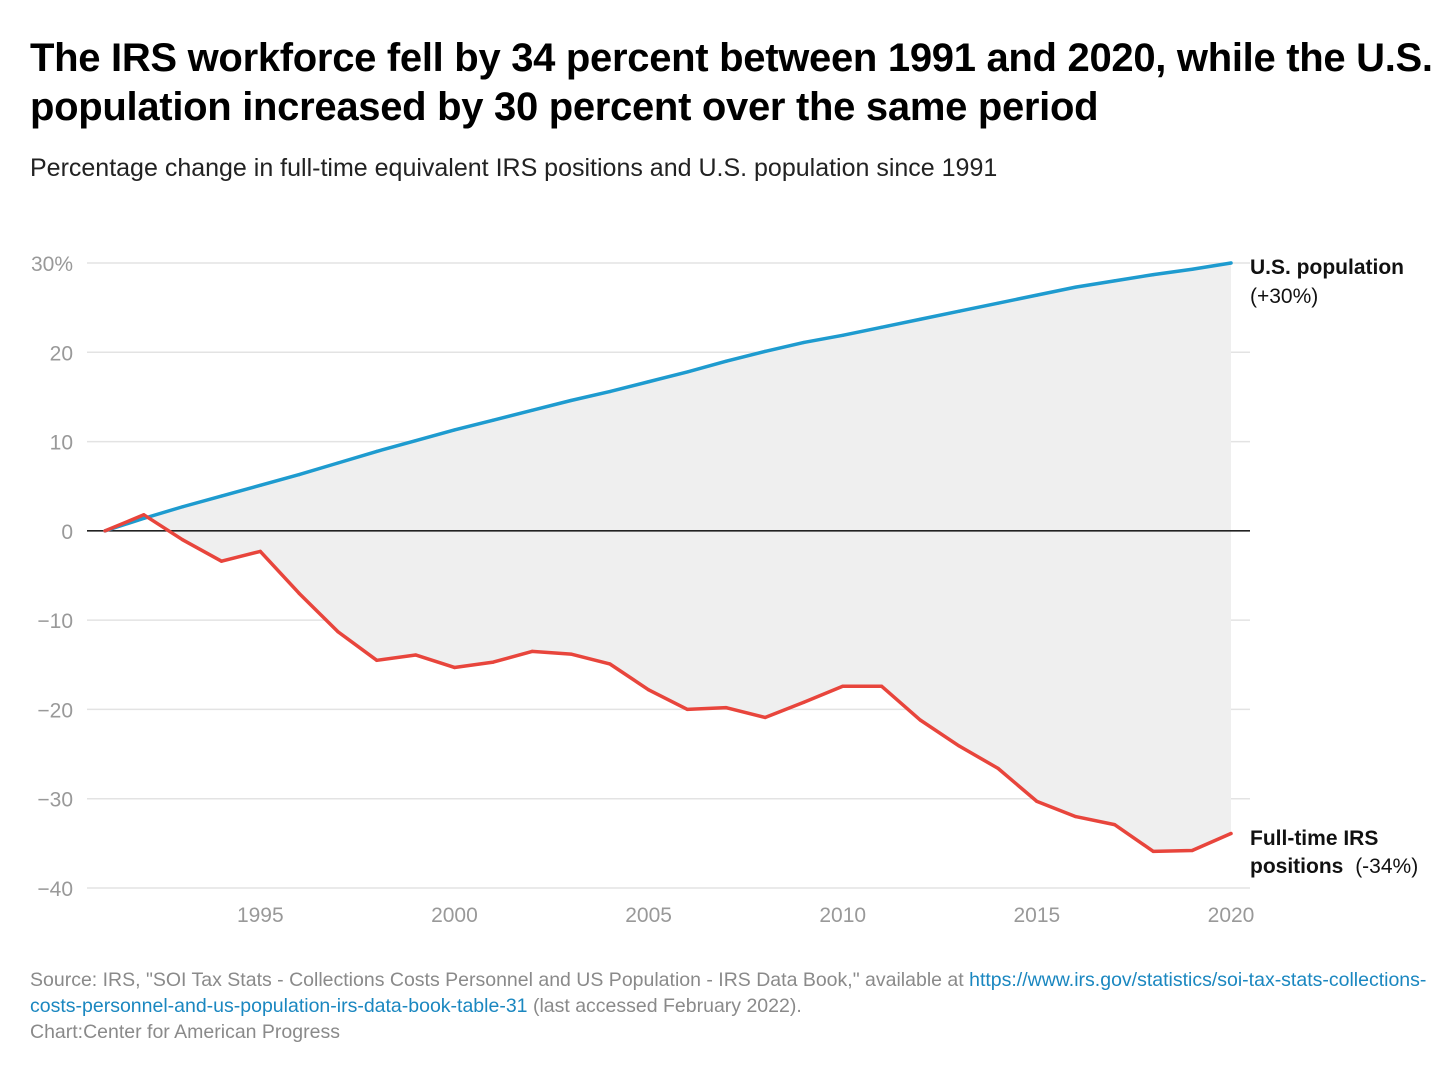  What do you see at coordinates (1386, 866) in the screenshot?
I see `end-label-irs-change: (-34%)` at bounding box center [1386, 866].